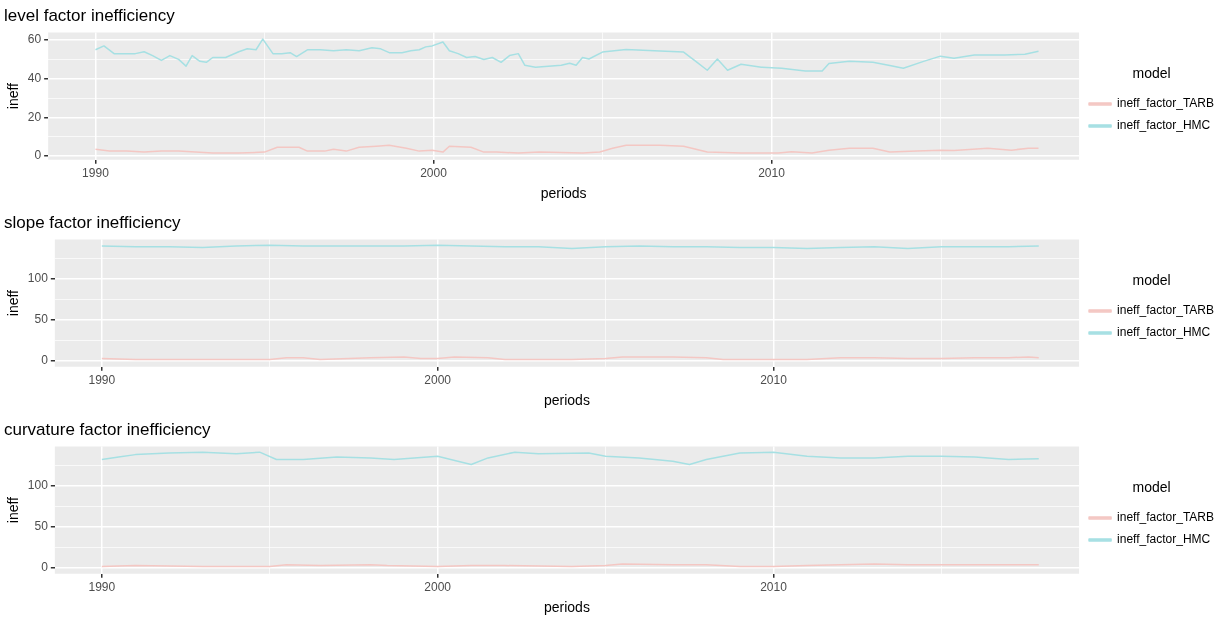  I want to click on chart-title: curvature factor inefficiency, so click(108, 429).